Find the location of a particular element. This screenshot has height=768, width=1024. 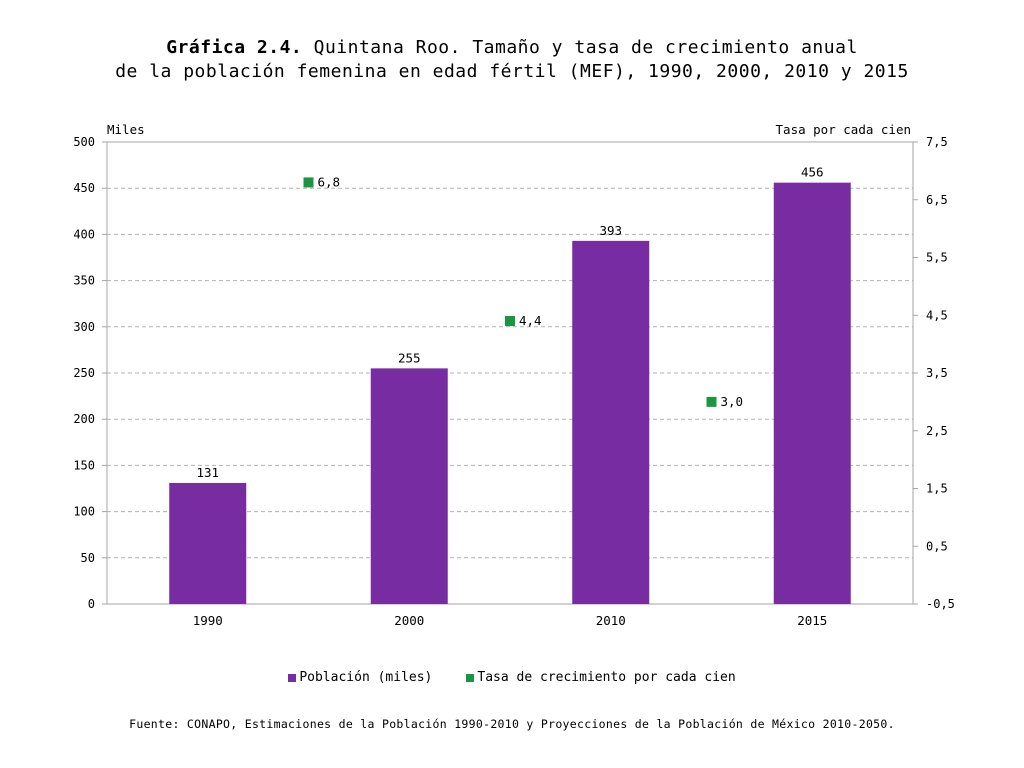

y-right-tick-label: 0,5 is located at coordinates (937, 546).